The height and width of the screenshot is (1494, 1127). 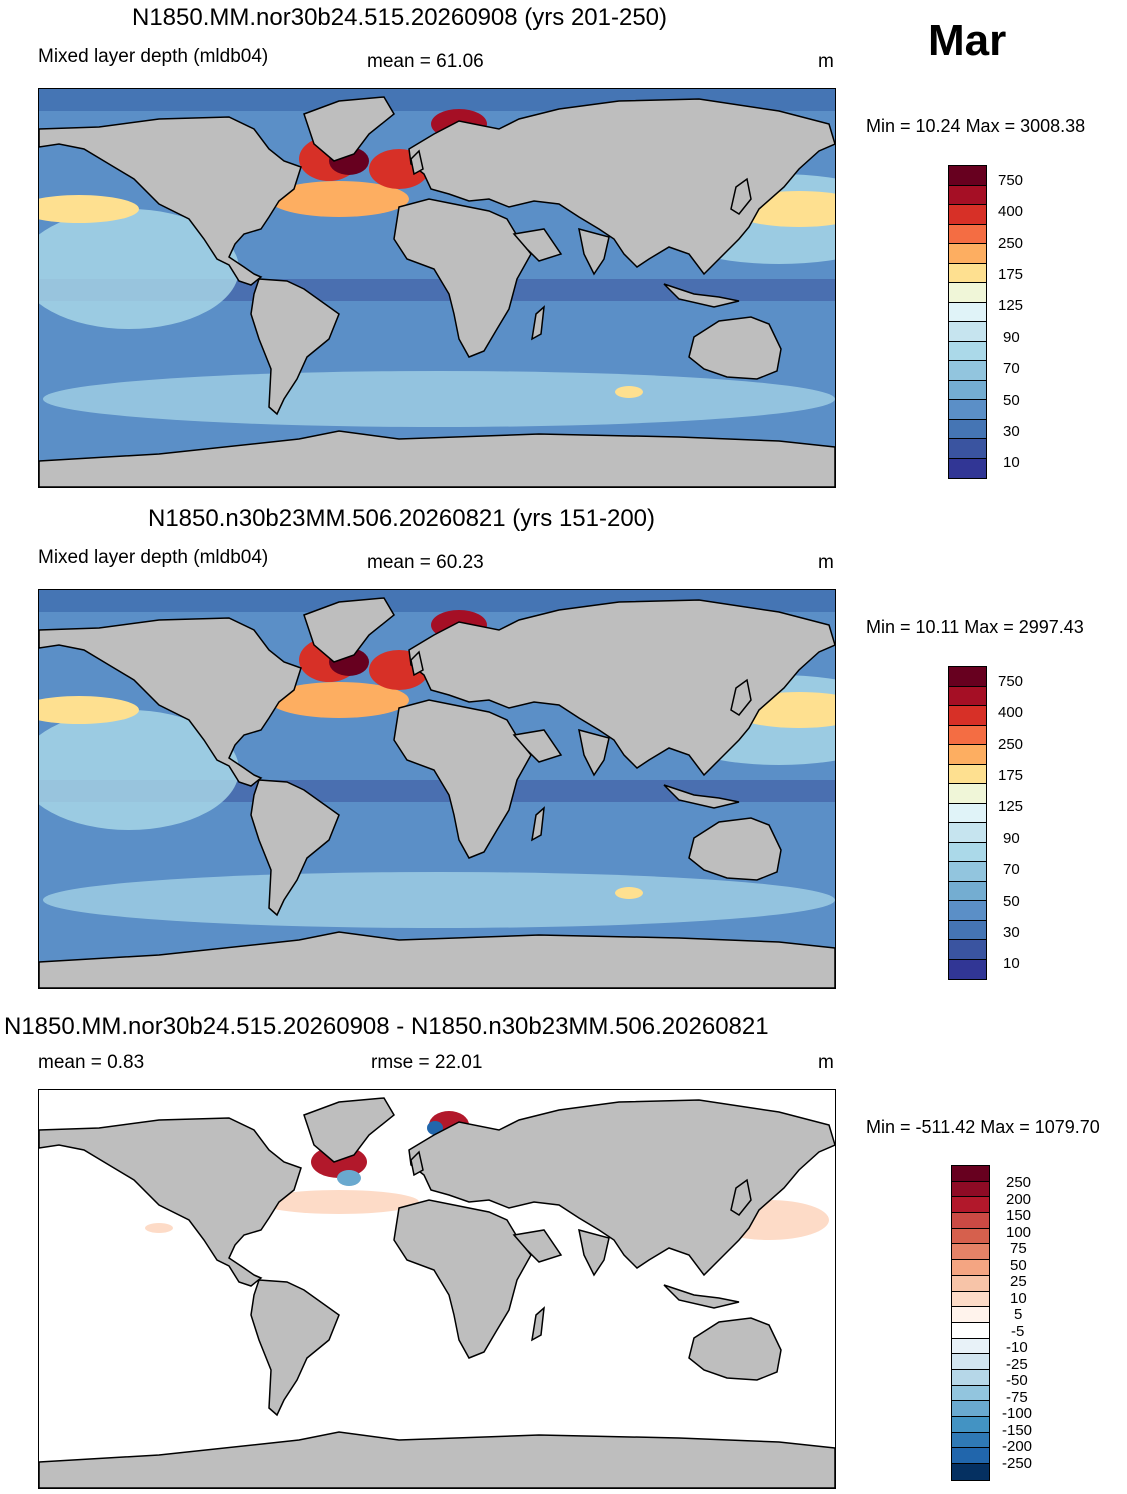 What do you see at coordinates (425, 562) in the screenshot?
I see `panel-2-mean: mean = 60.23` at bounding box center [425, 562].